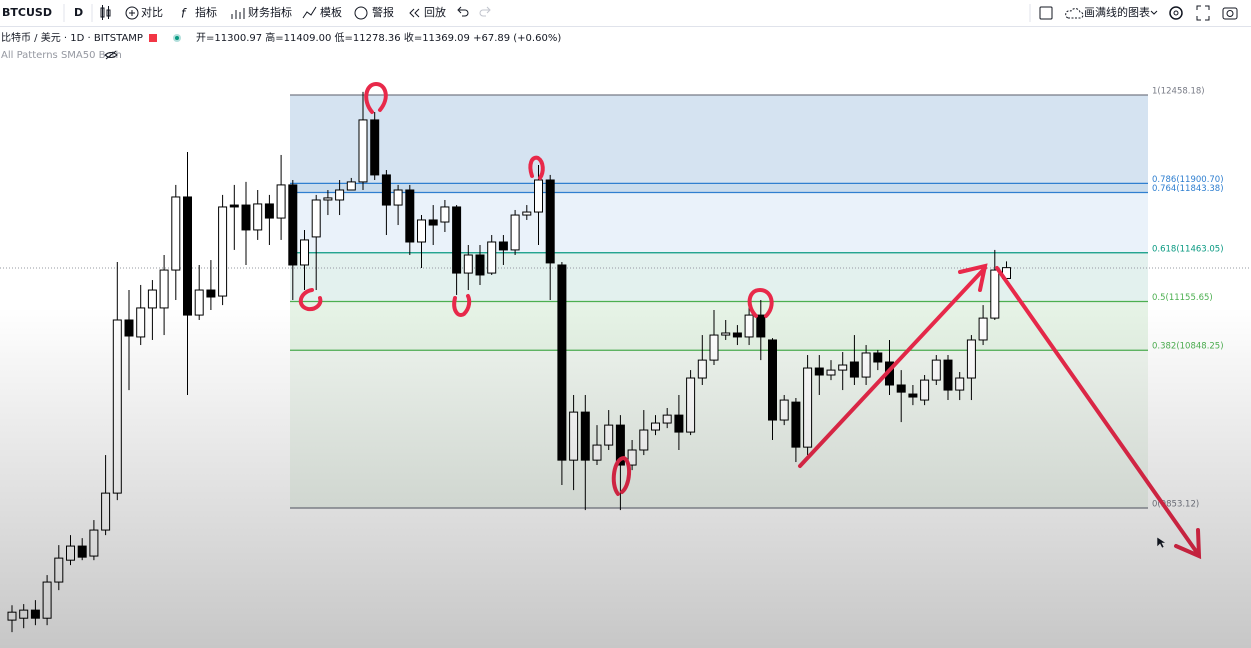 The image size is (1251, 648). I want to click on flag, so click(153, 38).